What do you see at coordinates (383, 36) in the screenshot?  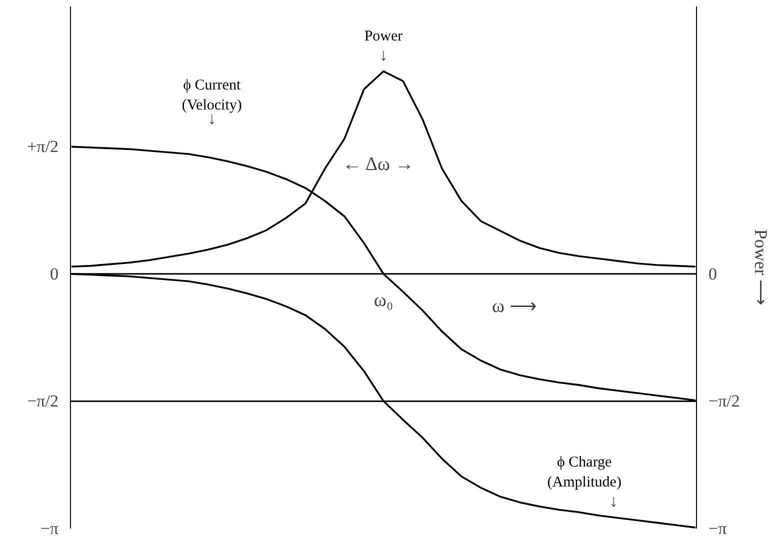 I see `text: Power` at bounding box center [383, 36].